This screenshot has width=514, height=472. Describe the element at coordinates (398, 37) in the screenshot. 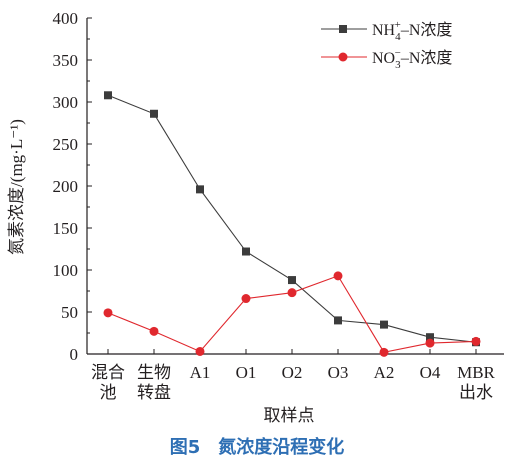

I see `legend-label-subscript: 4` at that location.